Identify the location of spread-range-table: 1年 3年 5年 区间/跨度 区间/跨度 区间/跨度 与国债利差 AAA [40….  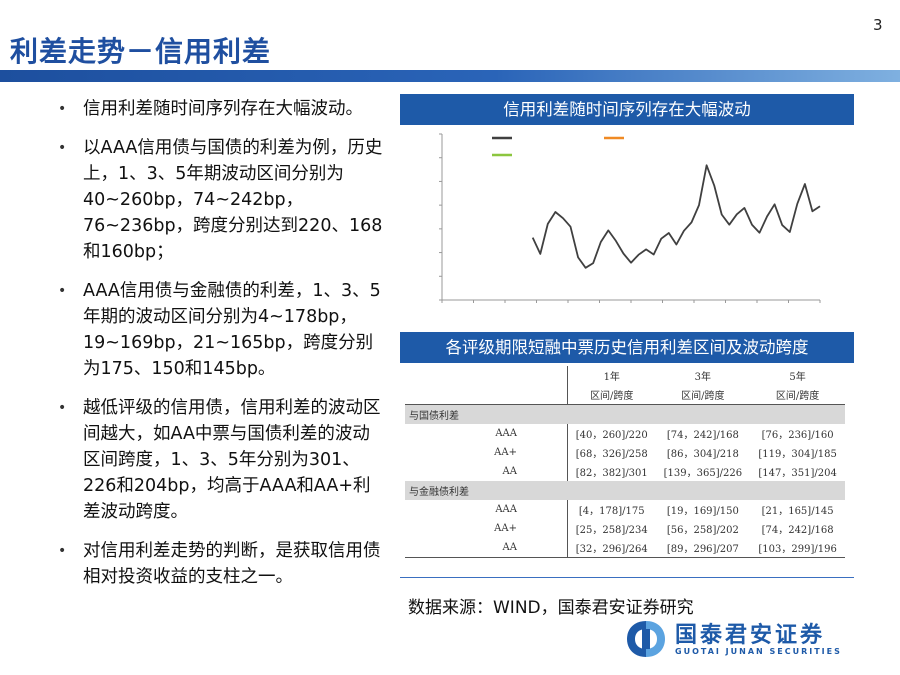
(625, 462).